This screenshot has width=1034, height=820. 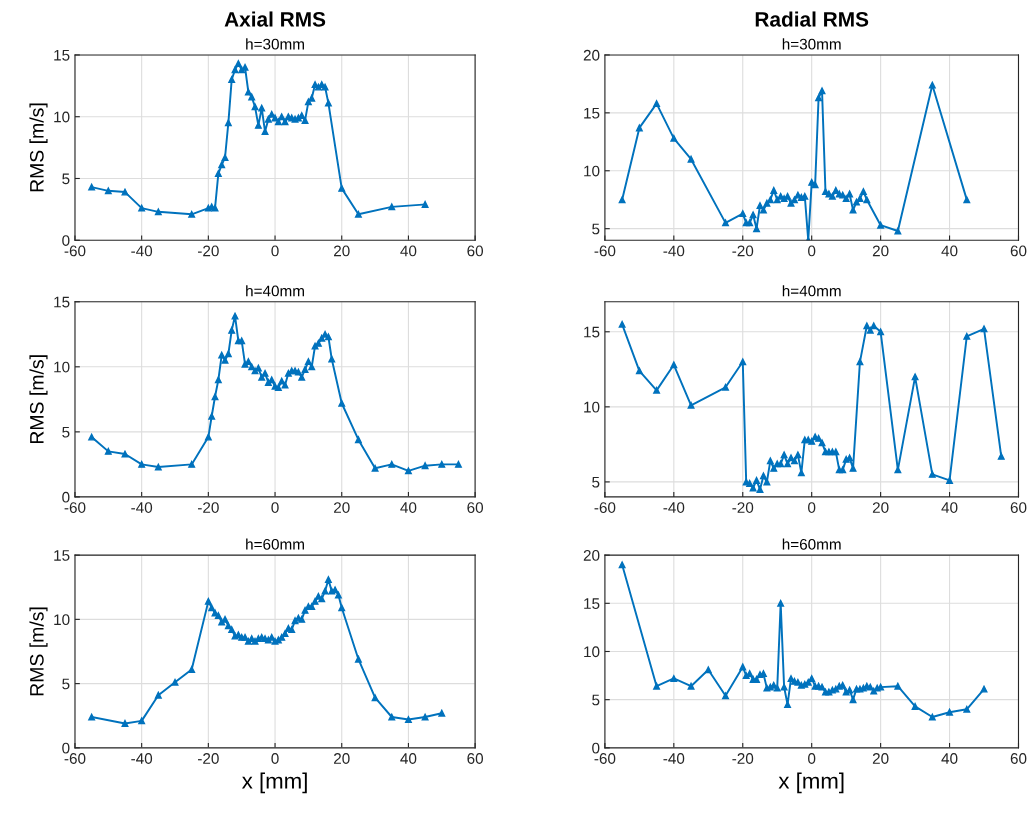 What do you see at coordinates (38, 651) in the screenshot?
I see `y-axis-title: RMS [m/s]` at bounding box center [38, 651].